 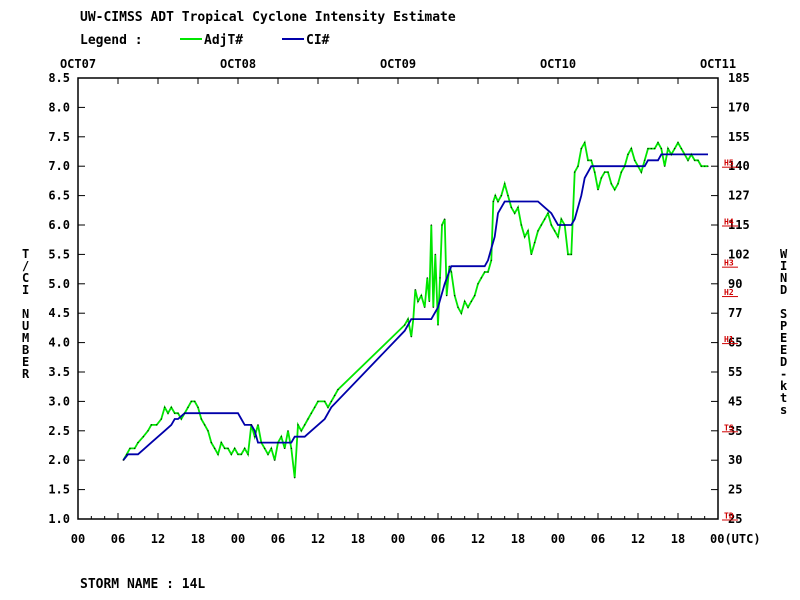 I want to click on wind-tick-label: 170, so click(x=739, y=107).